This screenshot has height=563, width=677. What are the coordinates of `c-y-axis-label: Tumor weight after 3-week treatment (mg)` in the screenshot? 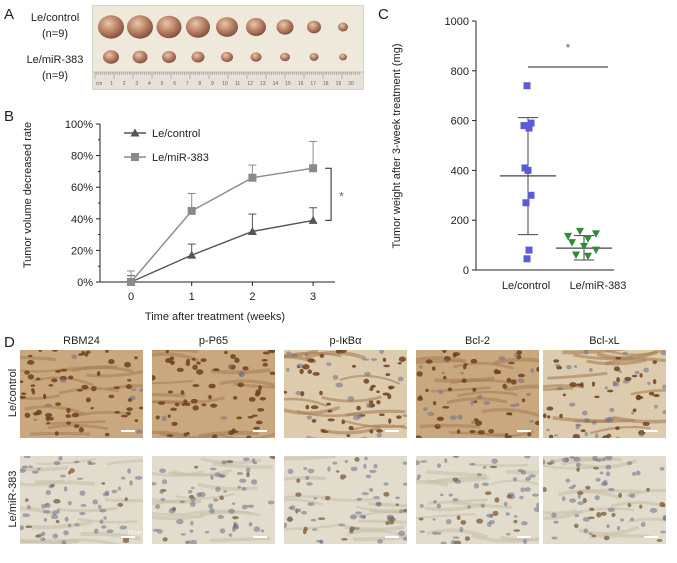 It's located at (397, 146).